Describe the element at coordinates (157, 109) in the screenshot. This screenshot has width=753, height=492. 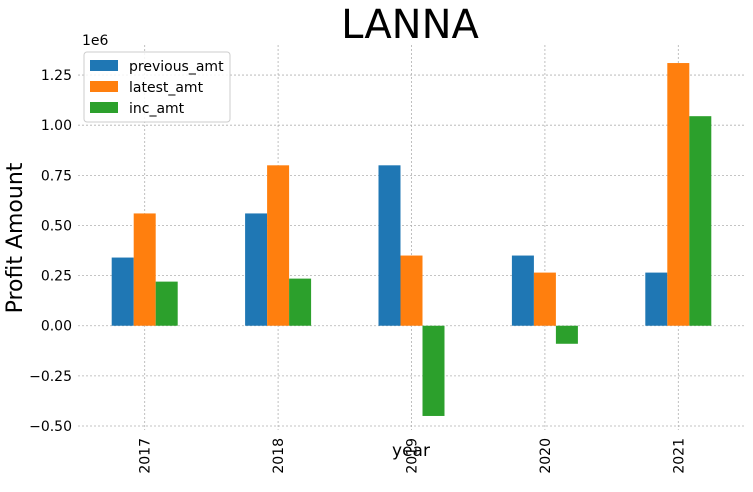
I see `legend-label-inc_amt: inc_amt` at that location.